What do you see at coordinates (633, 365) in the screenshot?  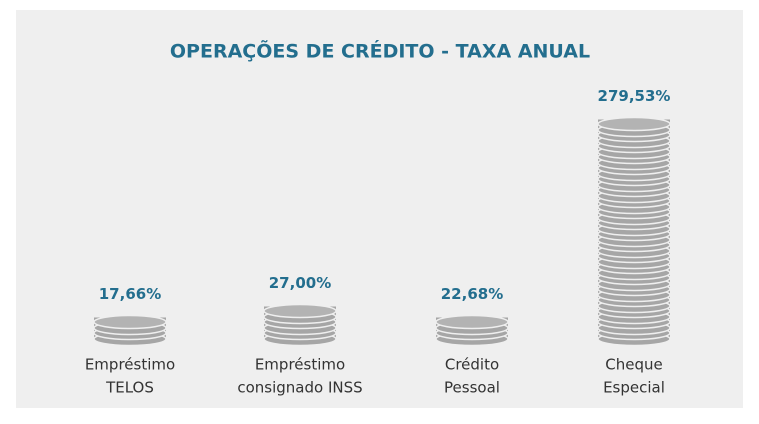 I see `category-label: Cheque` at bounding box center [633, 365].